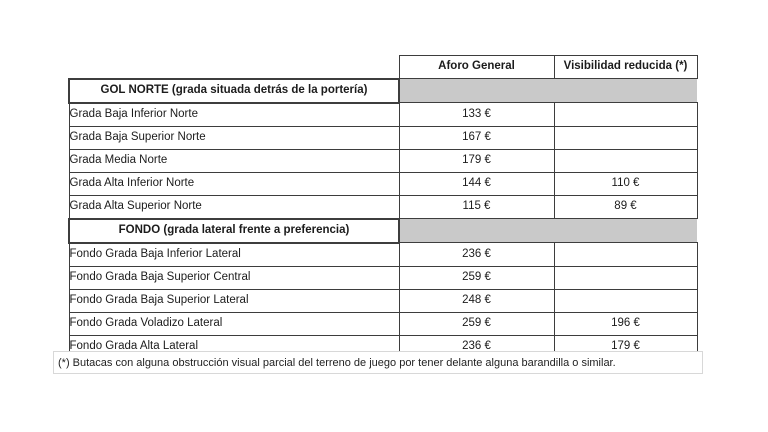 Image resolution: width=768 pixels, height=432 pixels. I want to click on table-row: Fondo Grada Voladizo Lateral 259 €196 €, so click(383, 323).